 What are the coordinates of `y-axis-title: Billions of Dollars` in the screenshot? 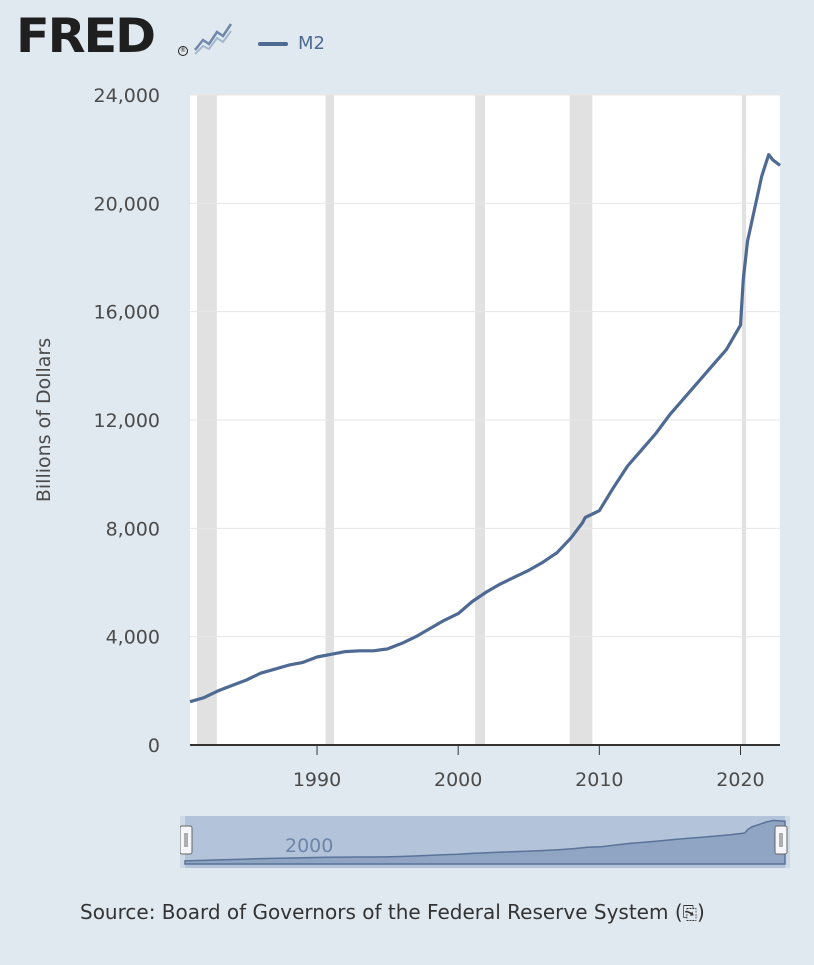 It's located at (44, 420).